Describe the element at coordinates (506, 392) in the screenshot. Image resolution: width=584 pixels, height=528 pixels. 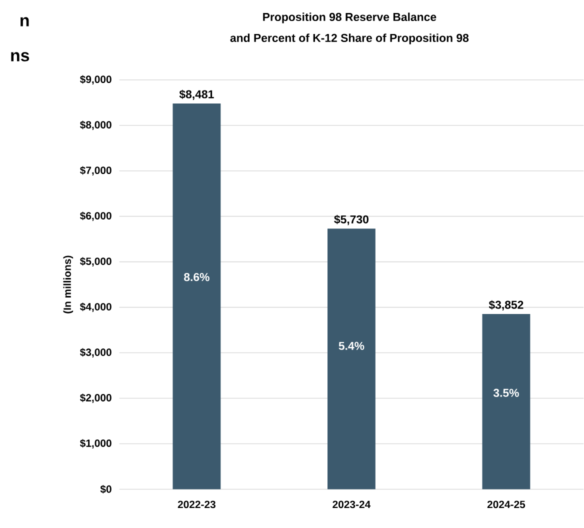
I see `annotation: 3.5%` at that location.